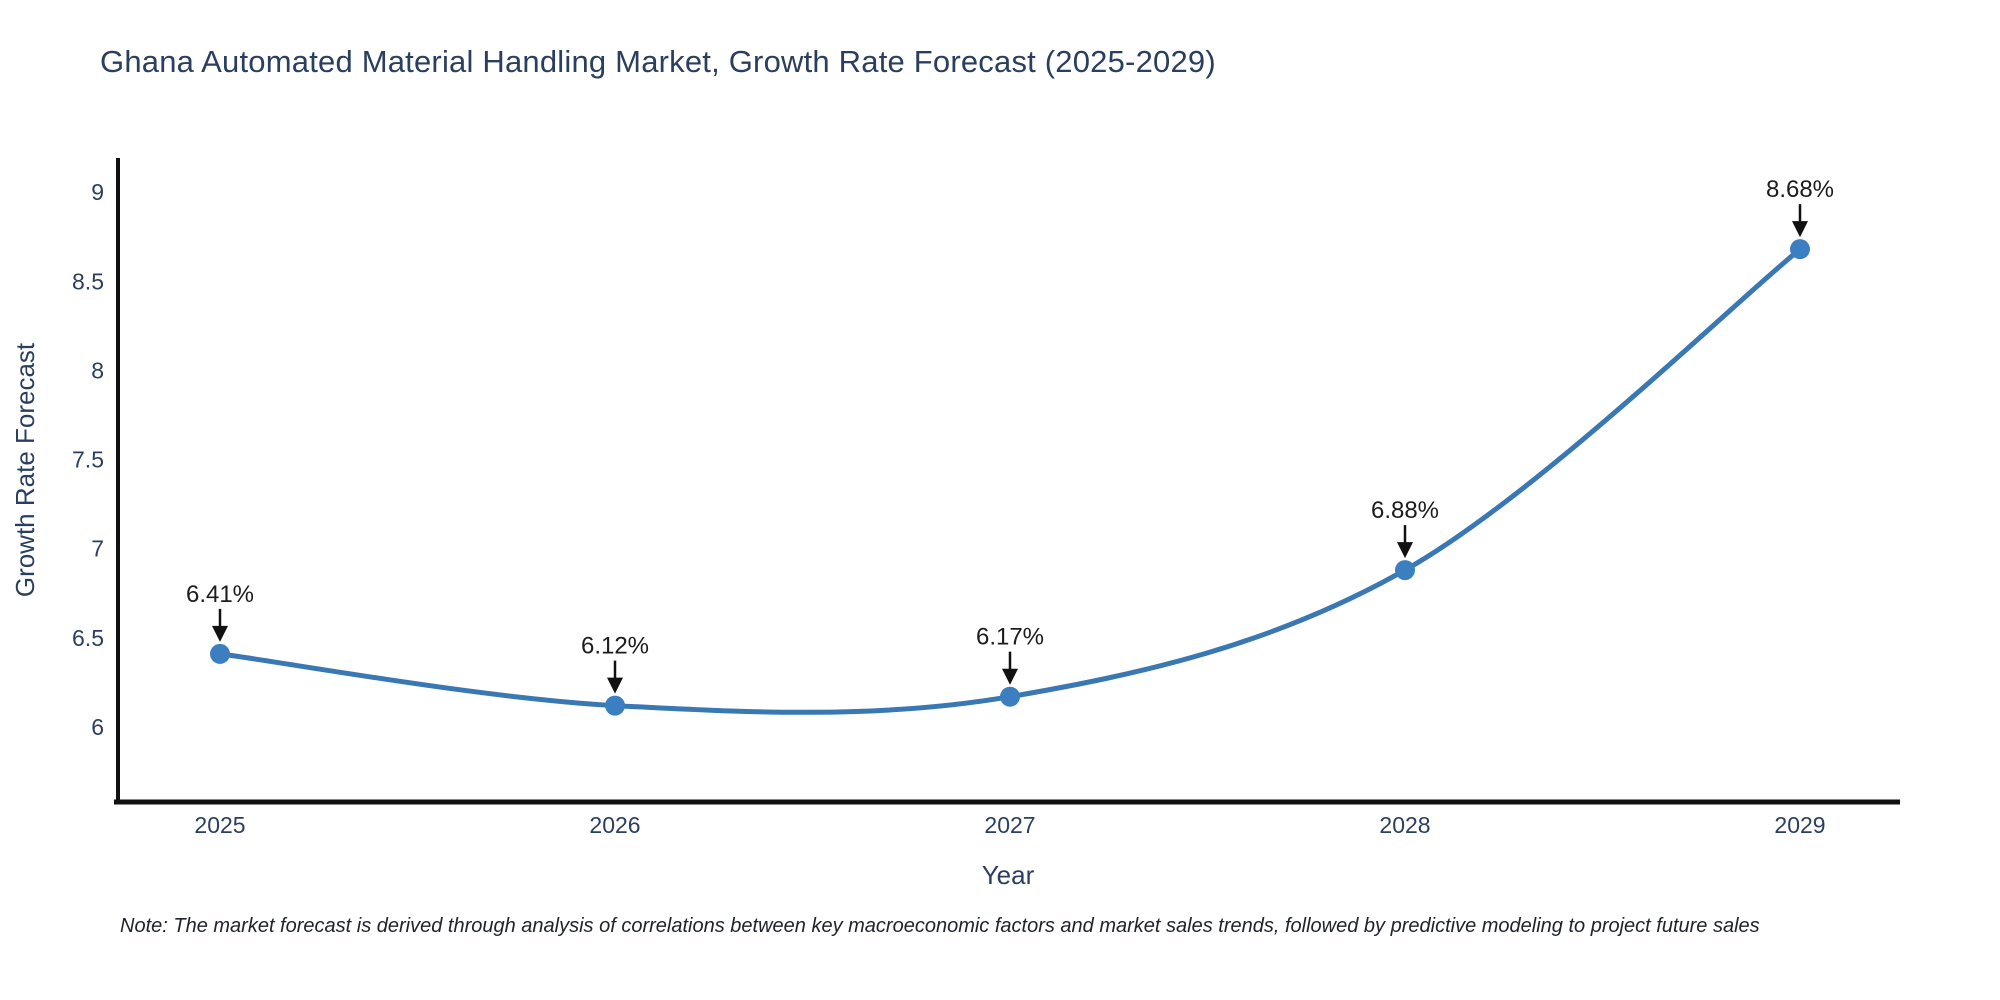 This screenshot has height=1000, width=2000. What do you see at coordinates (97, 727) in the screenshot?
I see `y-tick-label: 6` at bounding box center [97, 727].